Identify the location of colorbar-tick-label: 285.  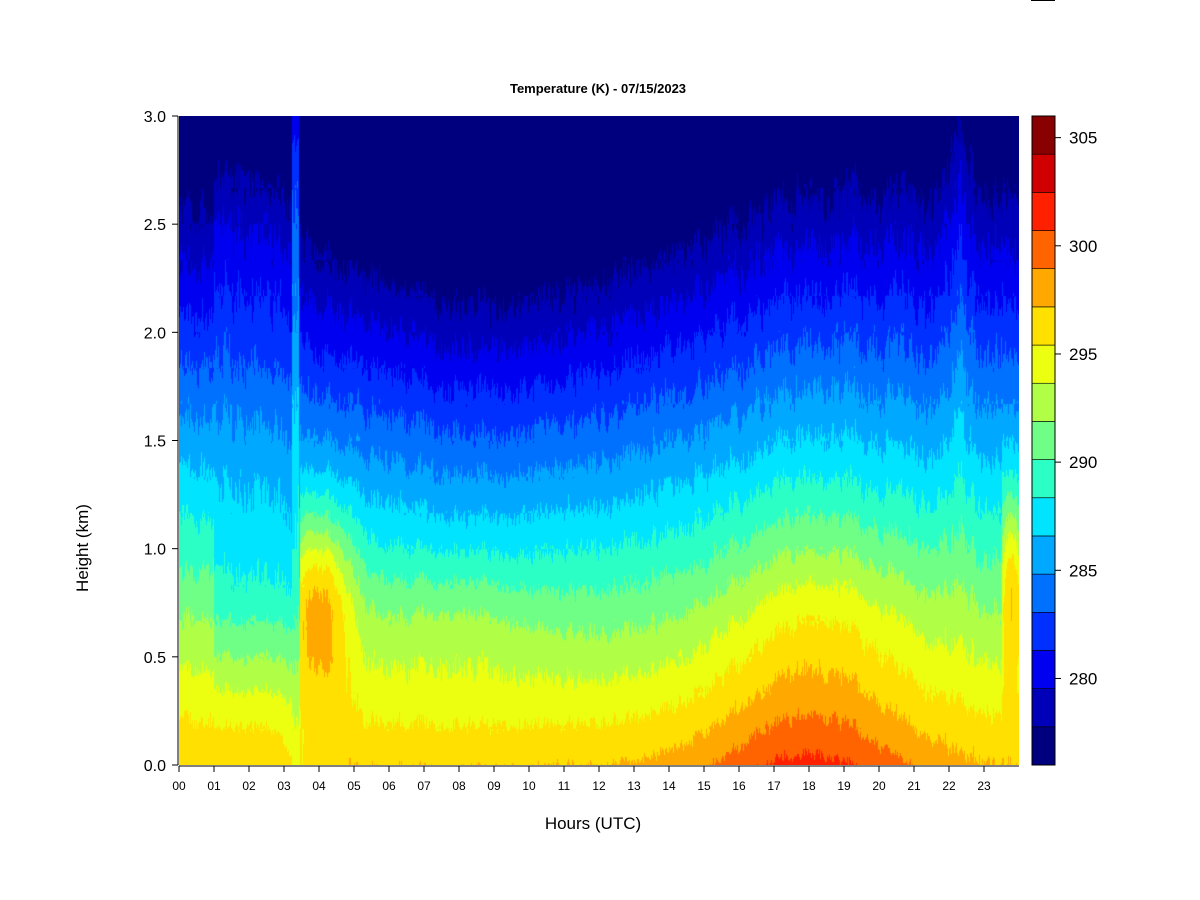
(1083, 570).